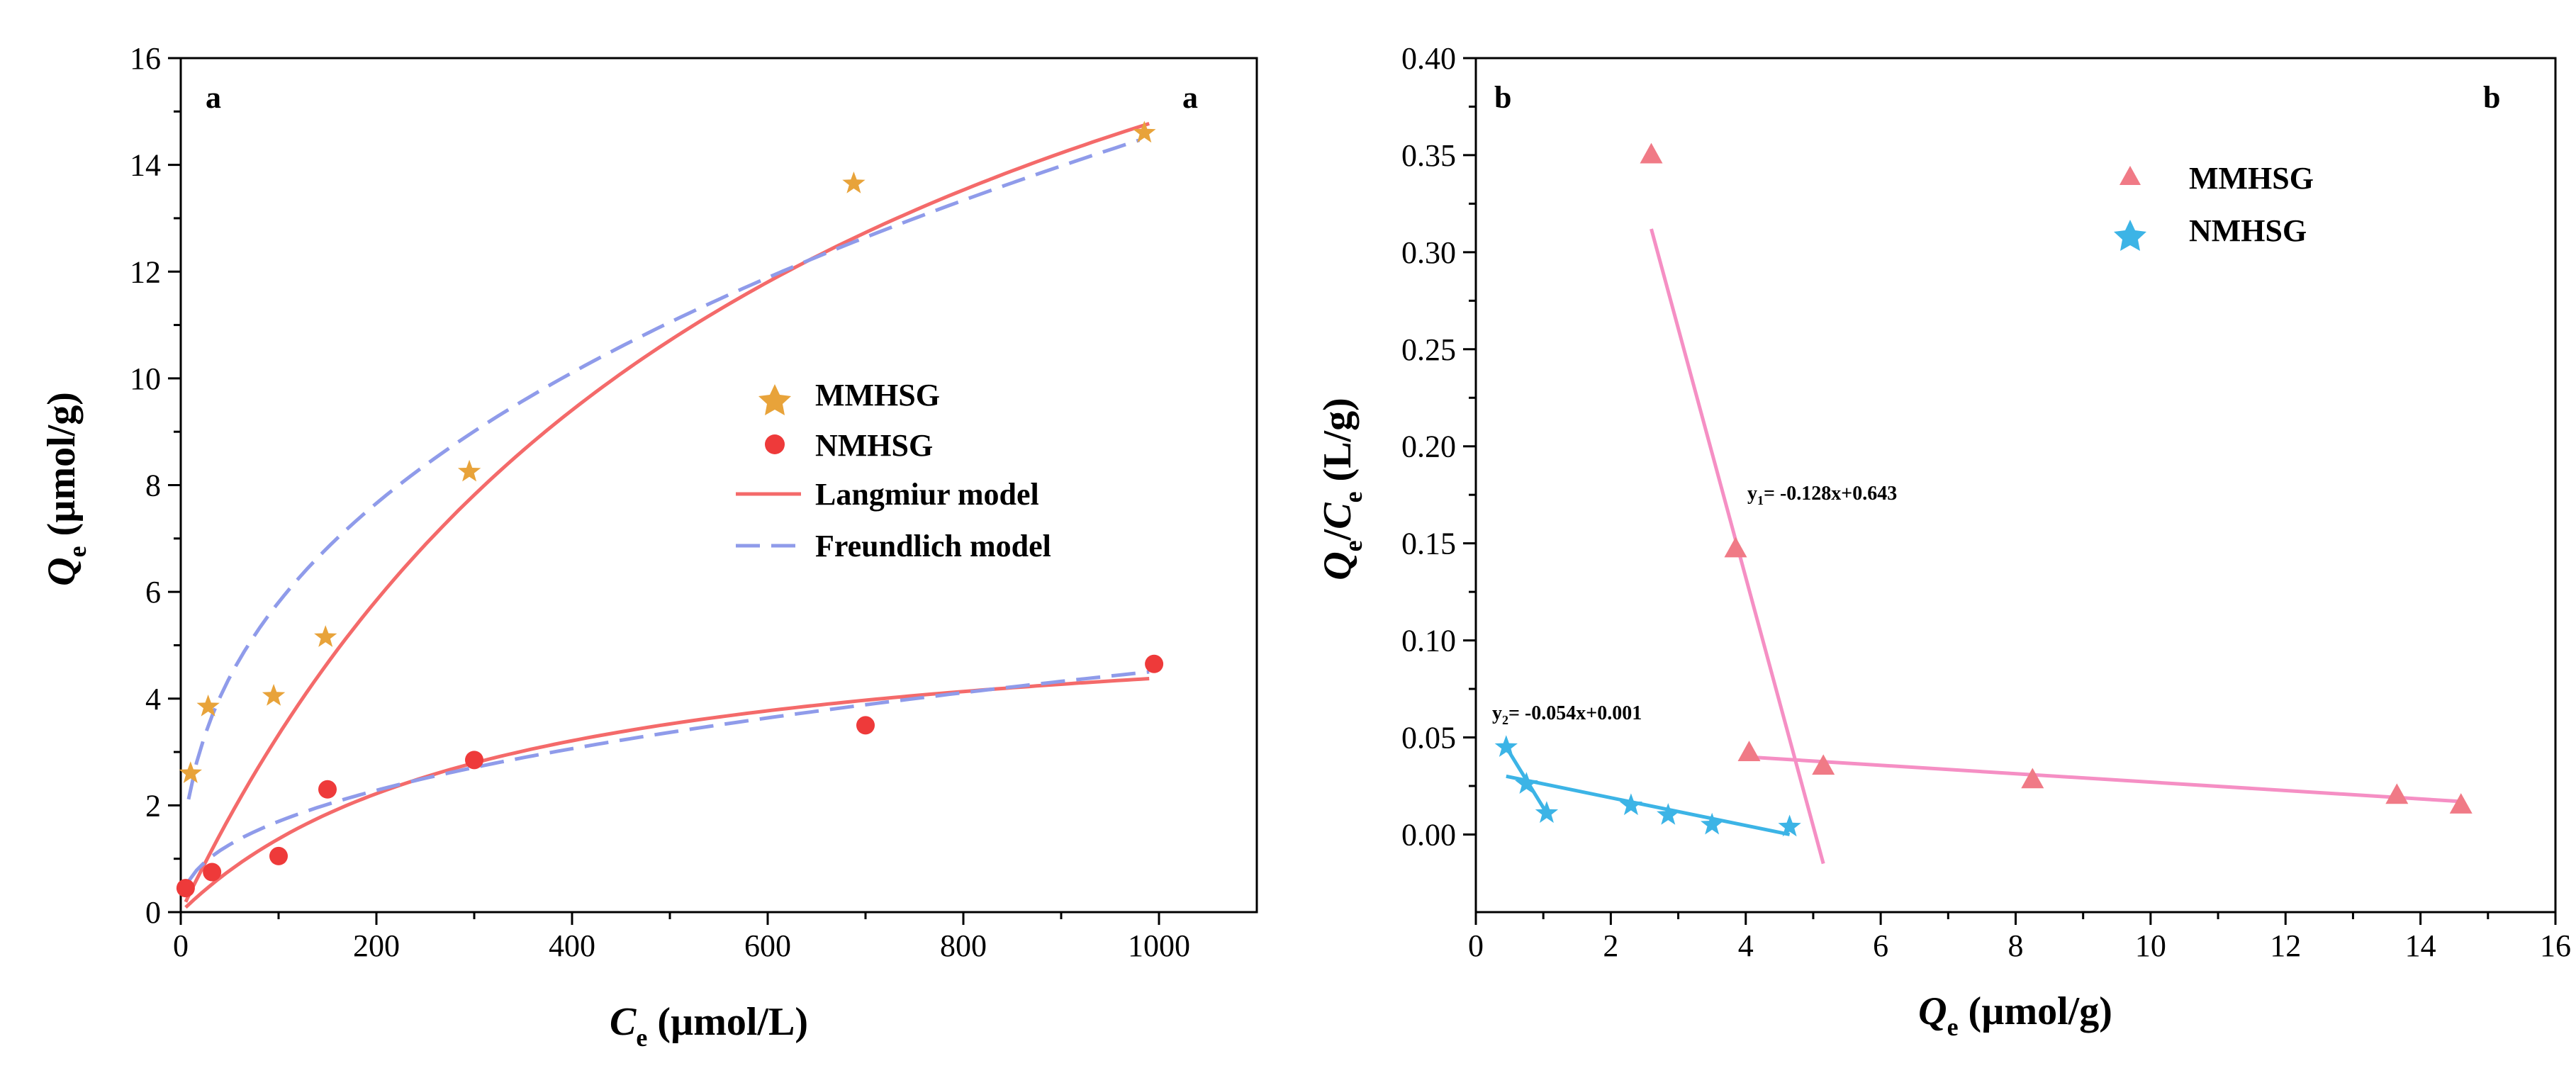 The width and height of the screenshot is (2576, 1073). What do you see at coordinates (1429, 252) in the screenshot?
I see `y-tick-label: 0.30` at bounding box center [1429, 252].